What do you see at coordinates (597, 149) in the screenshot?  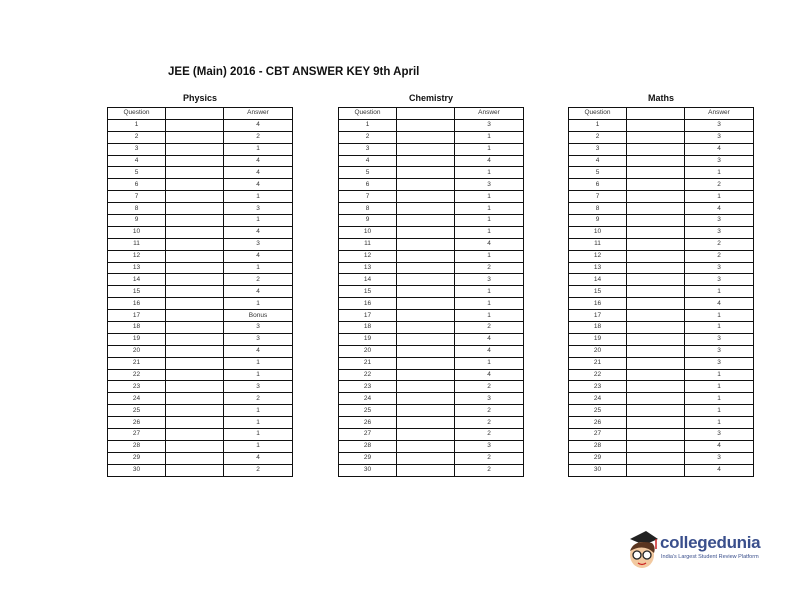 I see `question-number: 3` at bounding box center [597, 149].